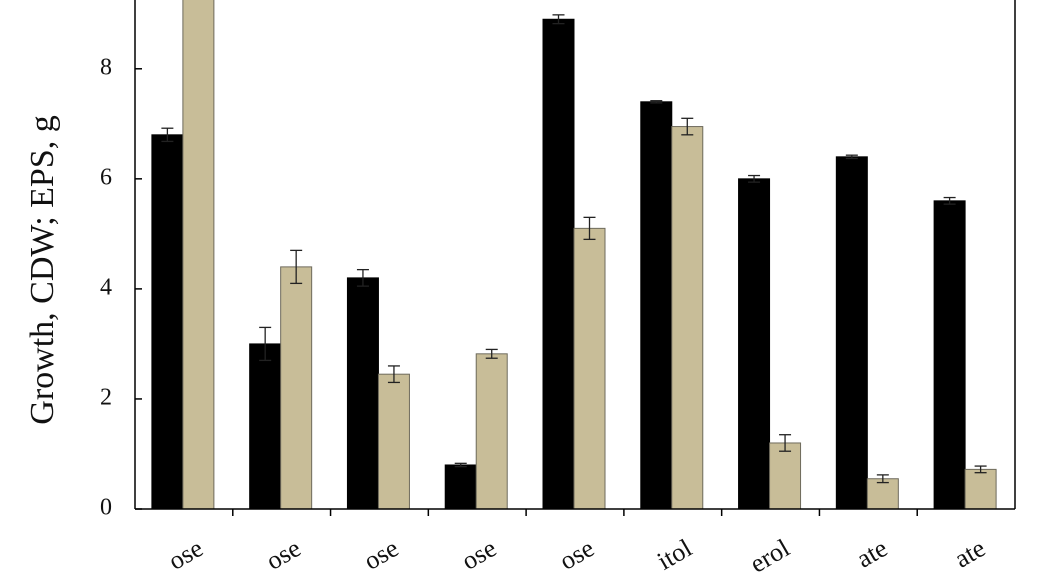  I want to click on y-tick-label: 4, so click(106, 287).